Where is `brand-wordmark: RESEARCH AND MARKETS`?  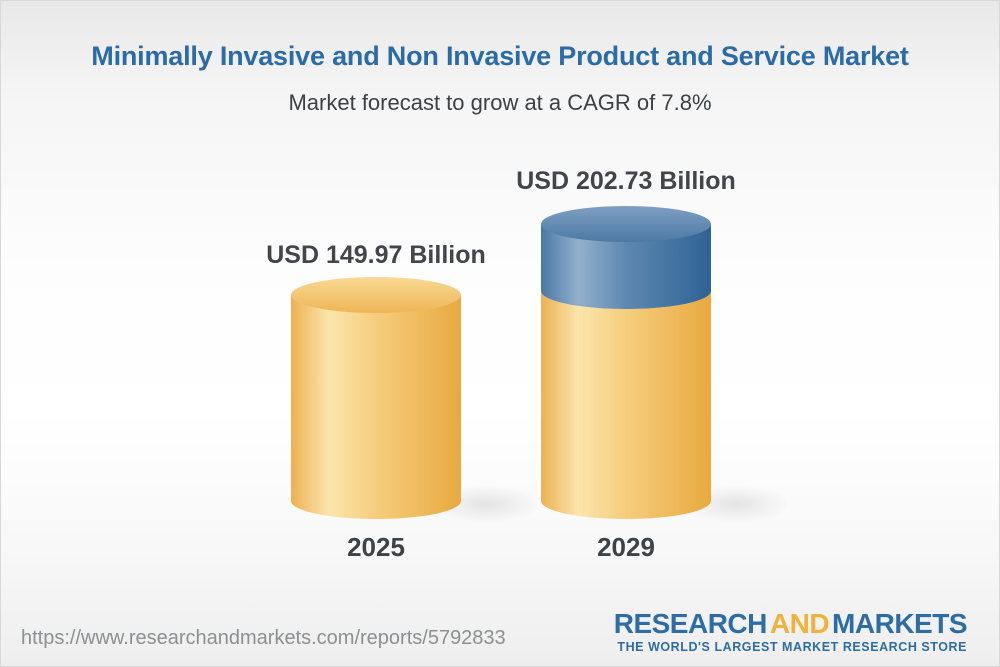 brand-wordmark: RESEARCH AND MARKETS is located at coordinates (790, 623).